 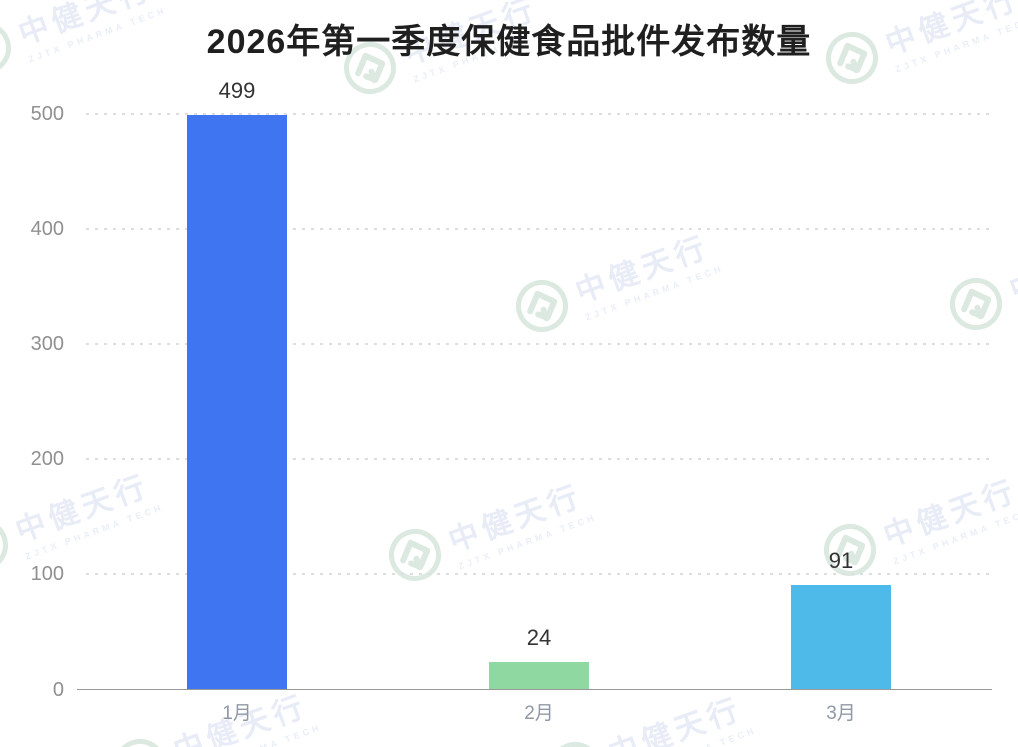 I want to click on x-axis-label: 3月, so click(x=841, y=713).